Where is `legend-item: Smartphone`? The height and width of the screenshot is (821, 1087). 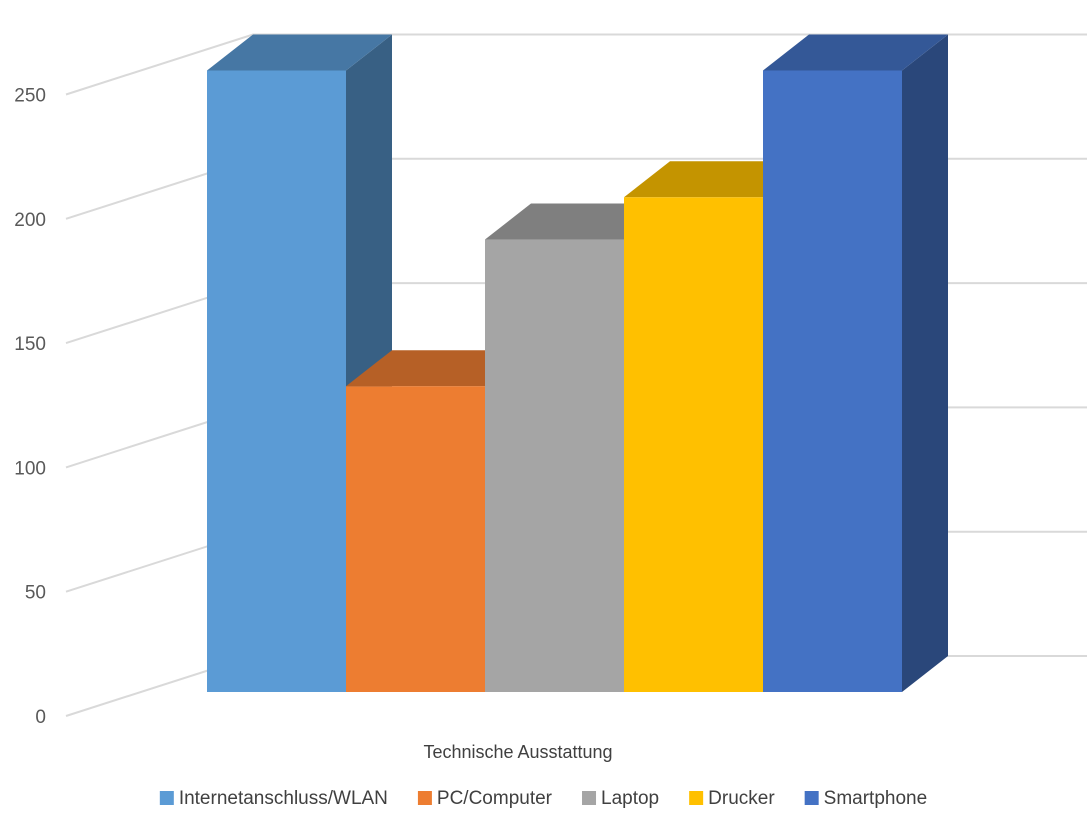 legend-item: Smartphone is located at coordinates (866, 798).